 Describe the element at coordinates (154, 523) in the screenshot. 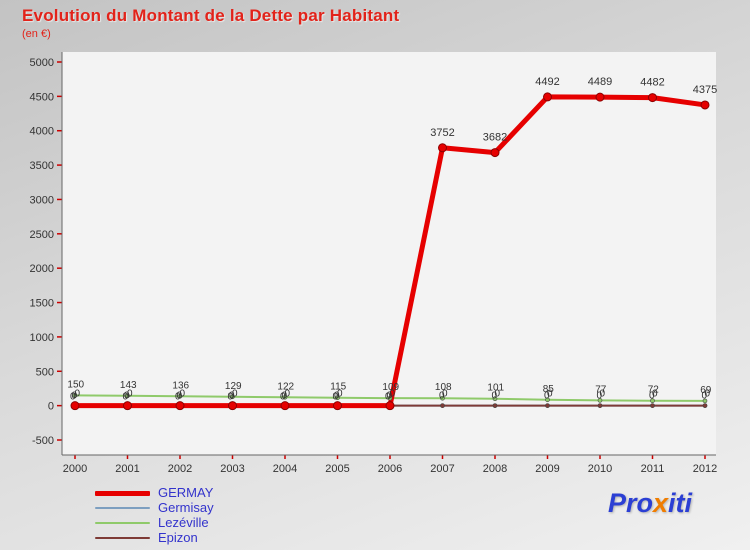

I see `legend-item-lezéville: Lezéville` at that location.